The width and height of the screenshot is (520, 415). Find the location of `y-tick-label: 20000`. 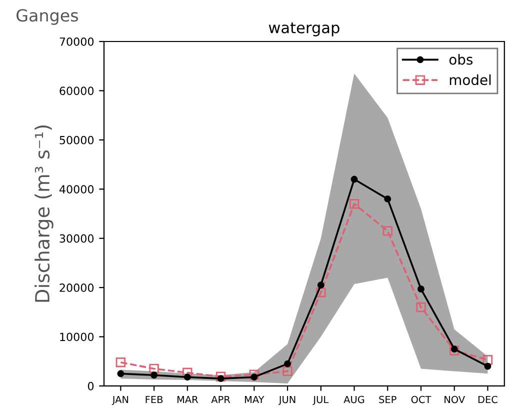

y-tick-label: 20000 is located at coordinates (77, 288).